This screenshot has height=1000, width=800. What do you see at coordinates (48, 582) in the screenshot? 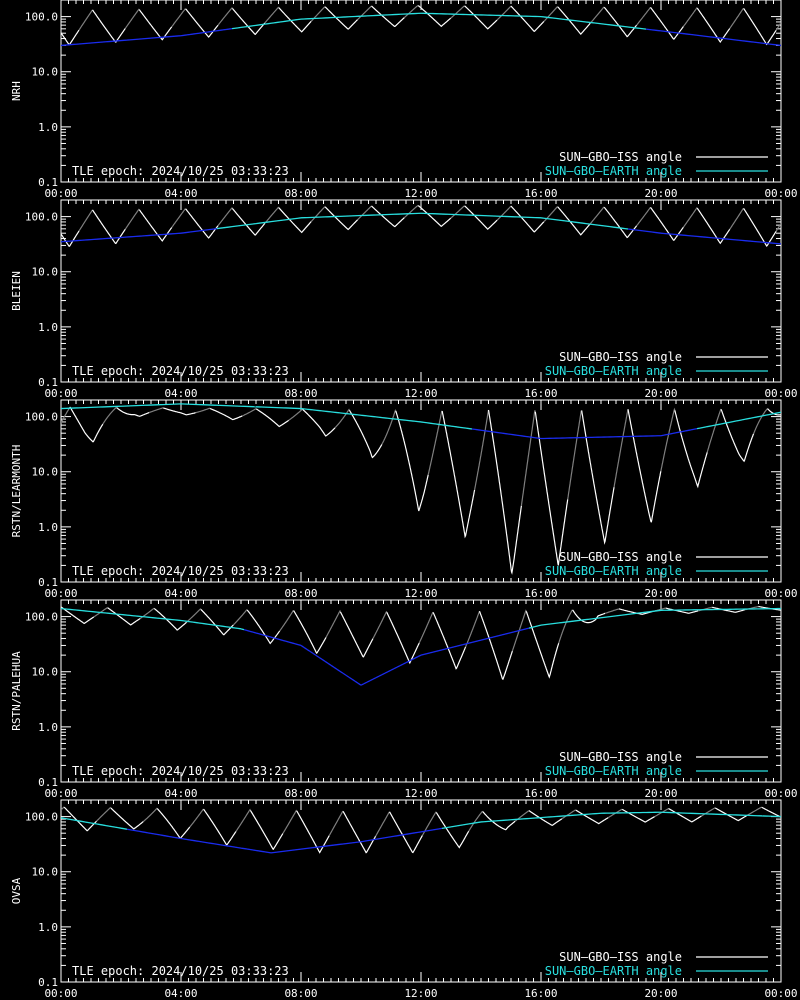
I see `y-tick-label: 0.1` at bounding box center [48, 582].